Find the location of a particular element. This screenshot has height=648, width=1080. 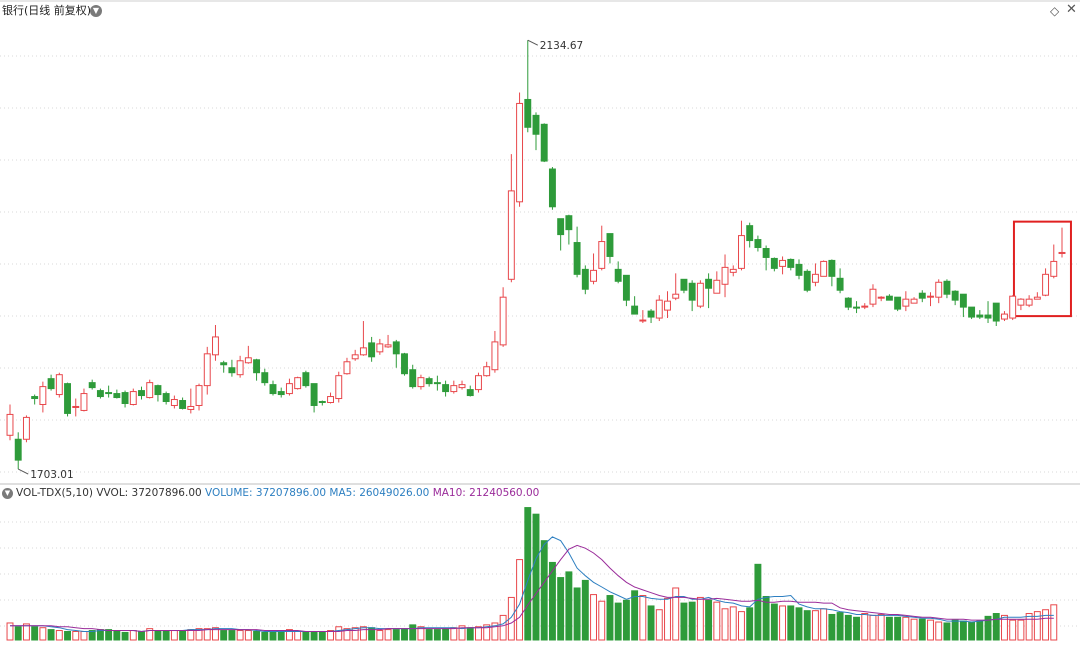

close-icon: ✕ is located at coordinates (1071, 9).